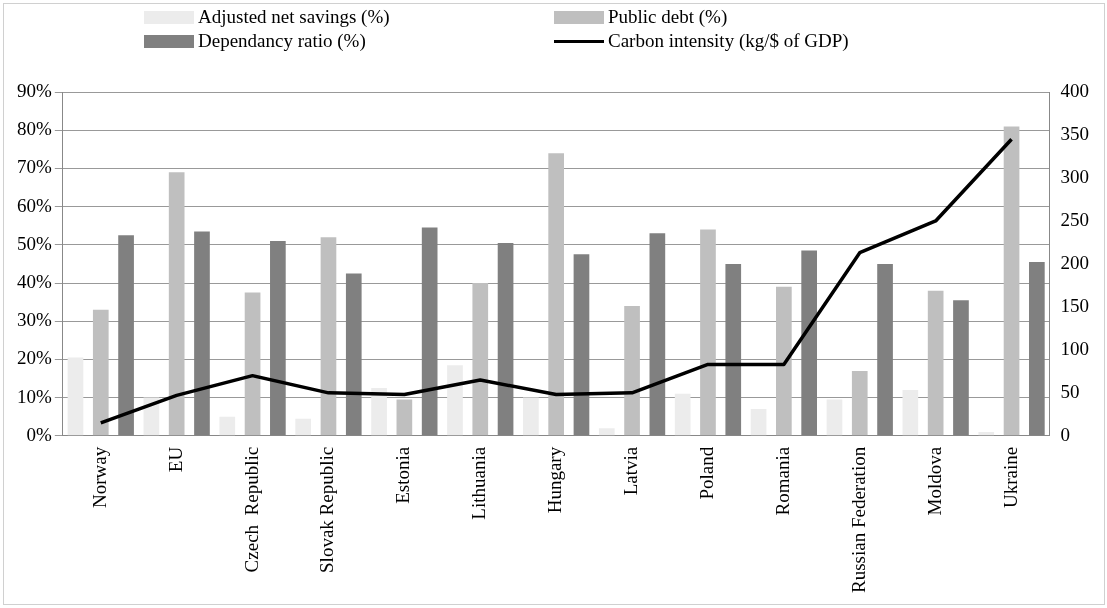 The image size is (1107, 608). Describe the element at coordinates (39, 434) in the screenshot. I see `y-tick-label: 0%` at that location.